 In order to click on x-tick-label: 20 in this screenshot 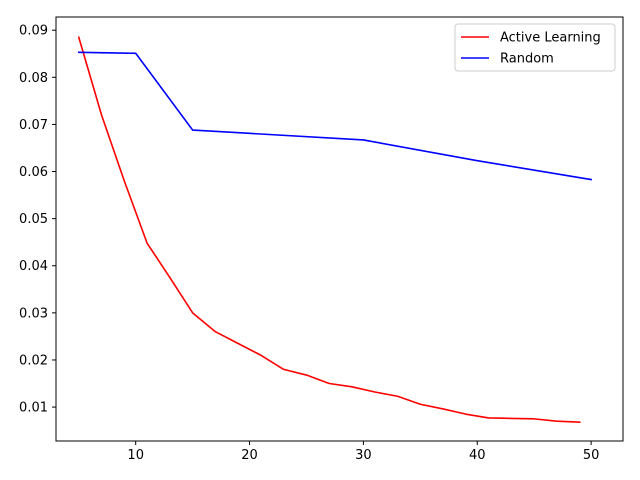, I will do `click(249, 455)`.